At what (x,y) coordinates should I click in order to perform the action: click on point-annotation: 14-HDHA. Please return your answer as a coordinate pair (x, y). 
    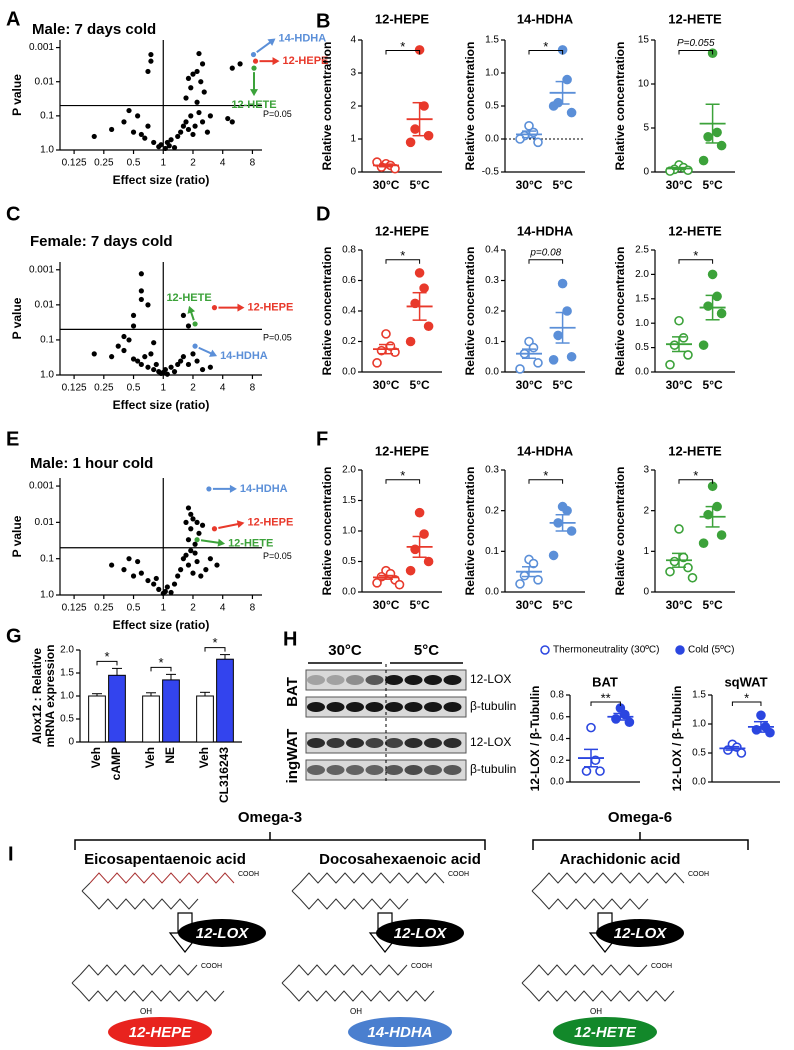
    Looking at the image, I should click on (264, 489).